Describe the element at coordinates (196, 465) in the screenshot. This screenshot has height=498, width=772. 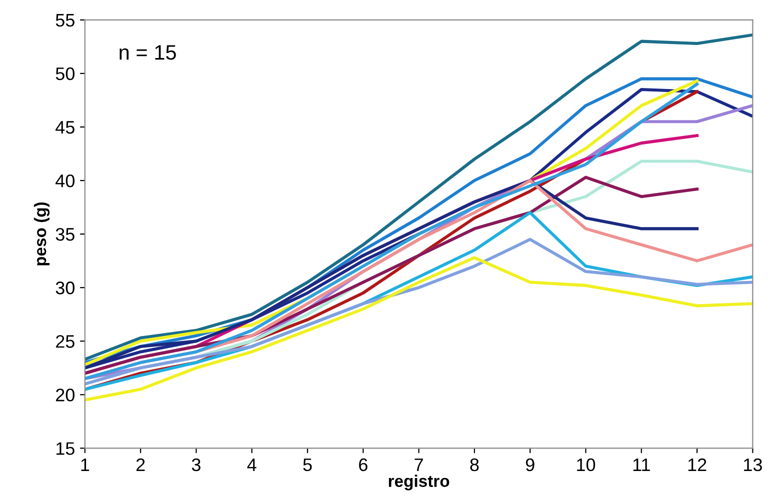
I see `x-tick-label: 3` at that location.